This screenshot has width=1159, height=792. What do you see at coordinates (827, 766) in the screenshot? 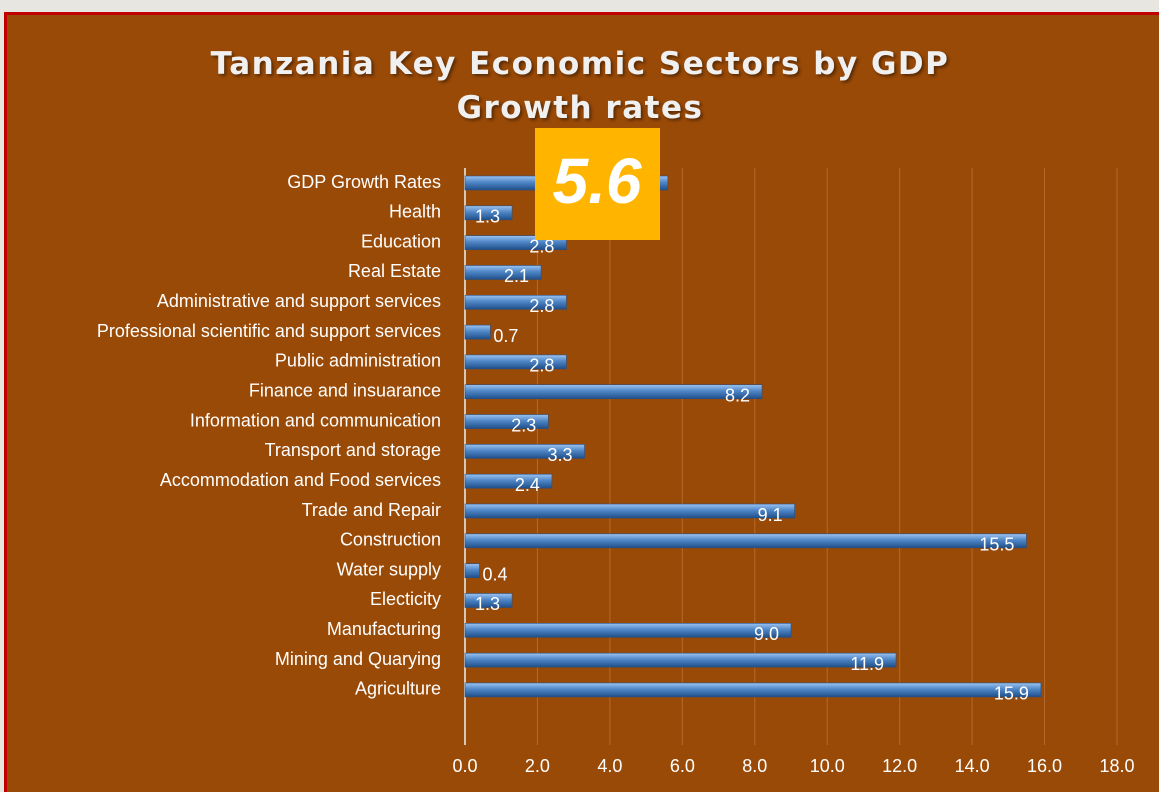
I see `x-tick-label: 10.0` at bounding box center [827, 766].